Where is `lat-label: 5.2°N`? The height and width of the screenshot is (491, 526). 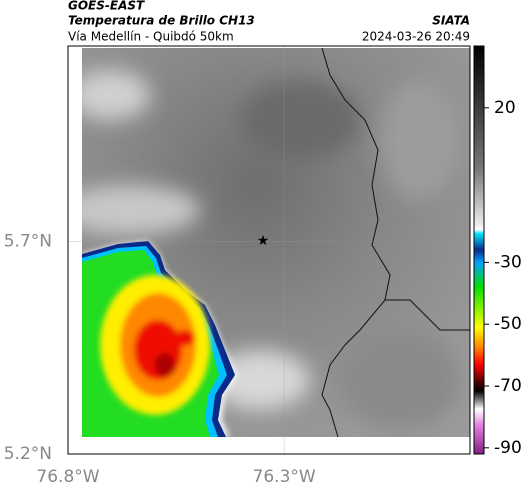
lat-label: 5.2°N is located at coordinates (28, 454).